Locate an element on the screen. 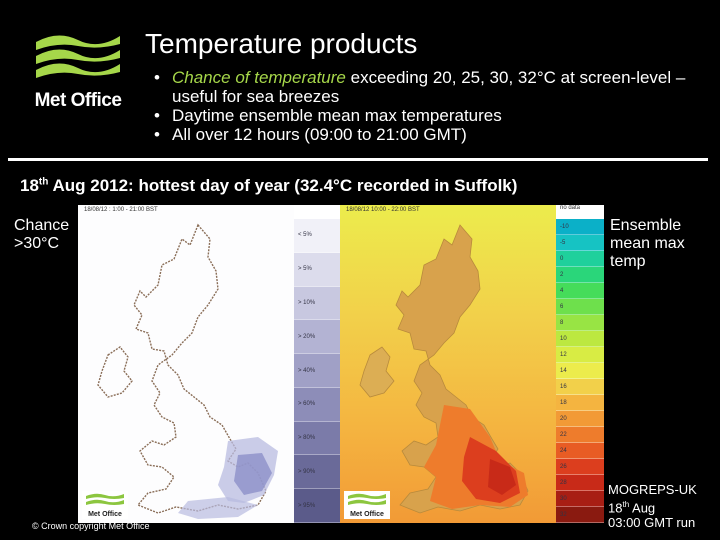 This screenshot has width=720, height=540. bullet-text: All over 12 hours (09:00 to 21:00 GMT) is located at coordinates (319, 134).